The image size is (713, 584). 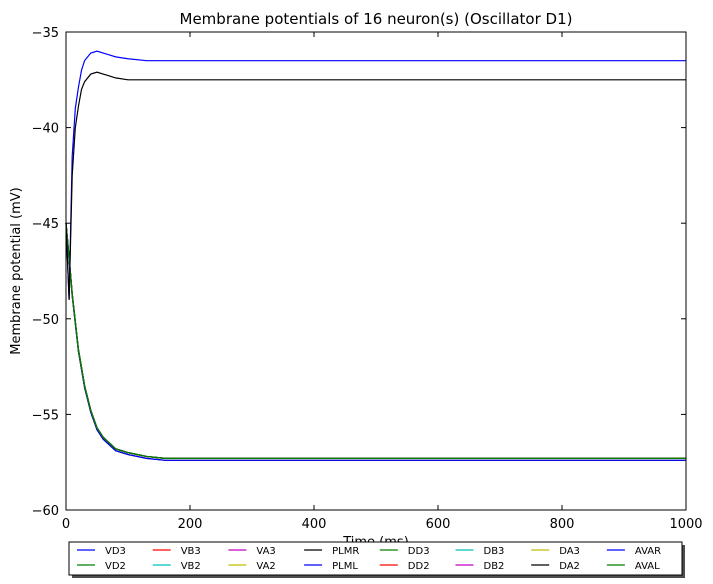 What do you see at coordinates (176, 551) in the screenshot?
I see `legend-item-vb3: VB3` at bounding box center [176, 551].